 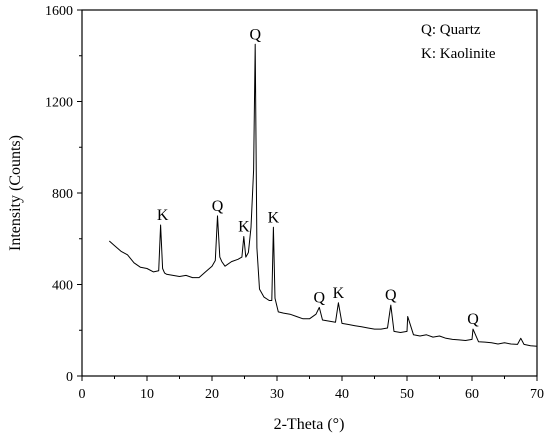 What do you see at coordinates (82, 394) in the screenshot?
I see `x-tick-label: 0` at bounding box center [82, 394].